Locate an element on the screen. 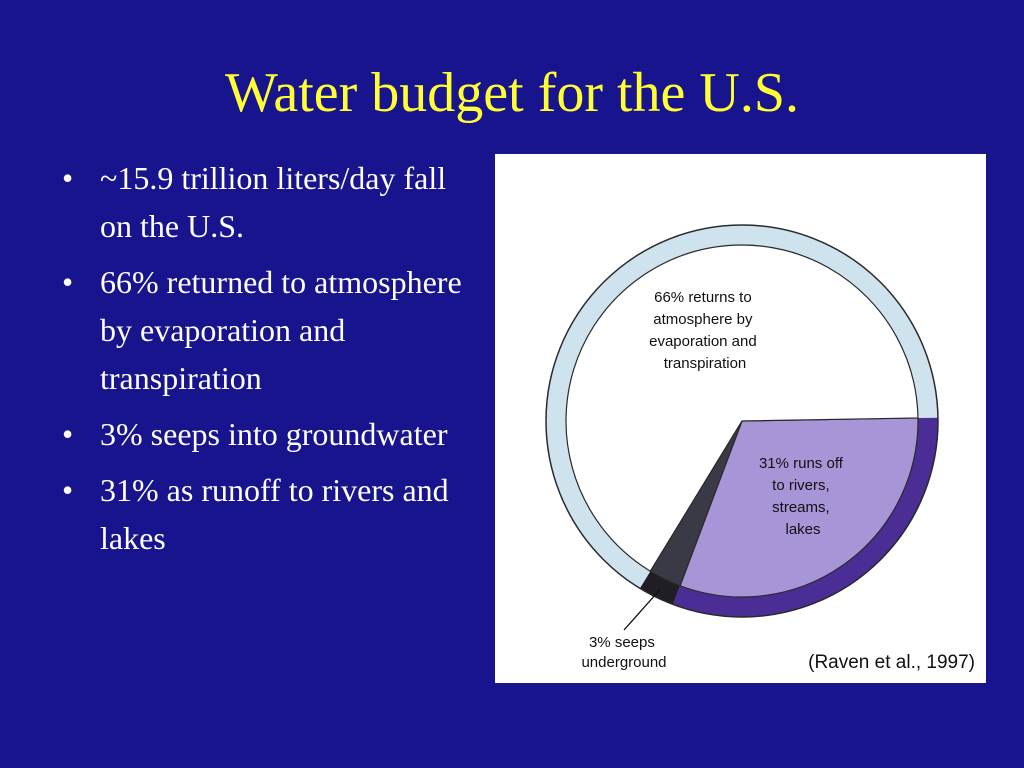 The width and height of the screenshot is (1024, 768). bullet-text: 3% seeps into groundwater is located at coordinates (274, 434).